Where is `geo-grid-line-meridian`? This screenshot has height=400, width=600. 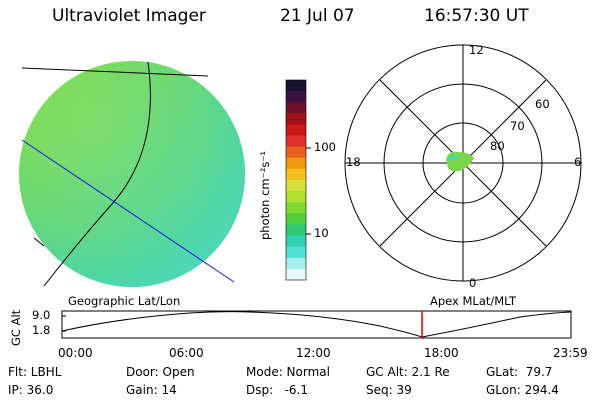 geo-grid-line-meridian is located at coordinates (97, 174).